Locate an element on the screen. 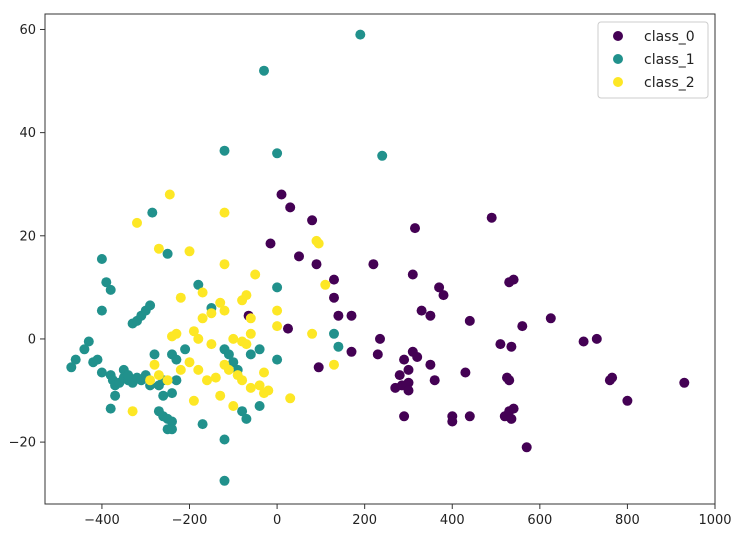 The width and height of the screenshot is (744, 540). x-axis: −400 −200 0 200 400 600 800 1000 is located at coordinates (408, 516).